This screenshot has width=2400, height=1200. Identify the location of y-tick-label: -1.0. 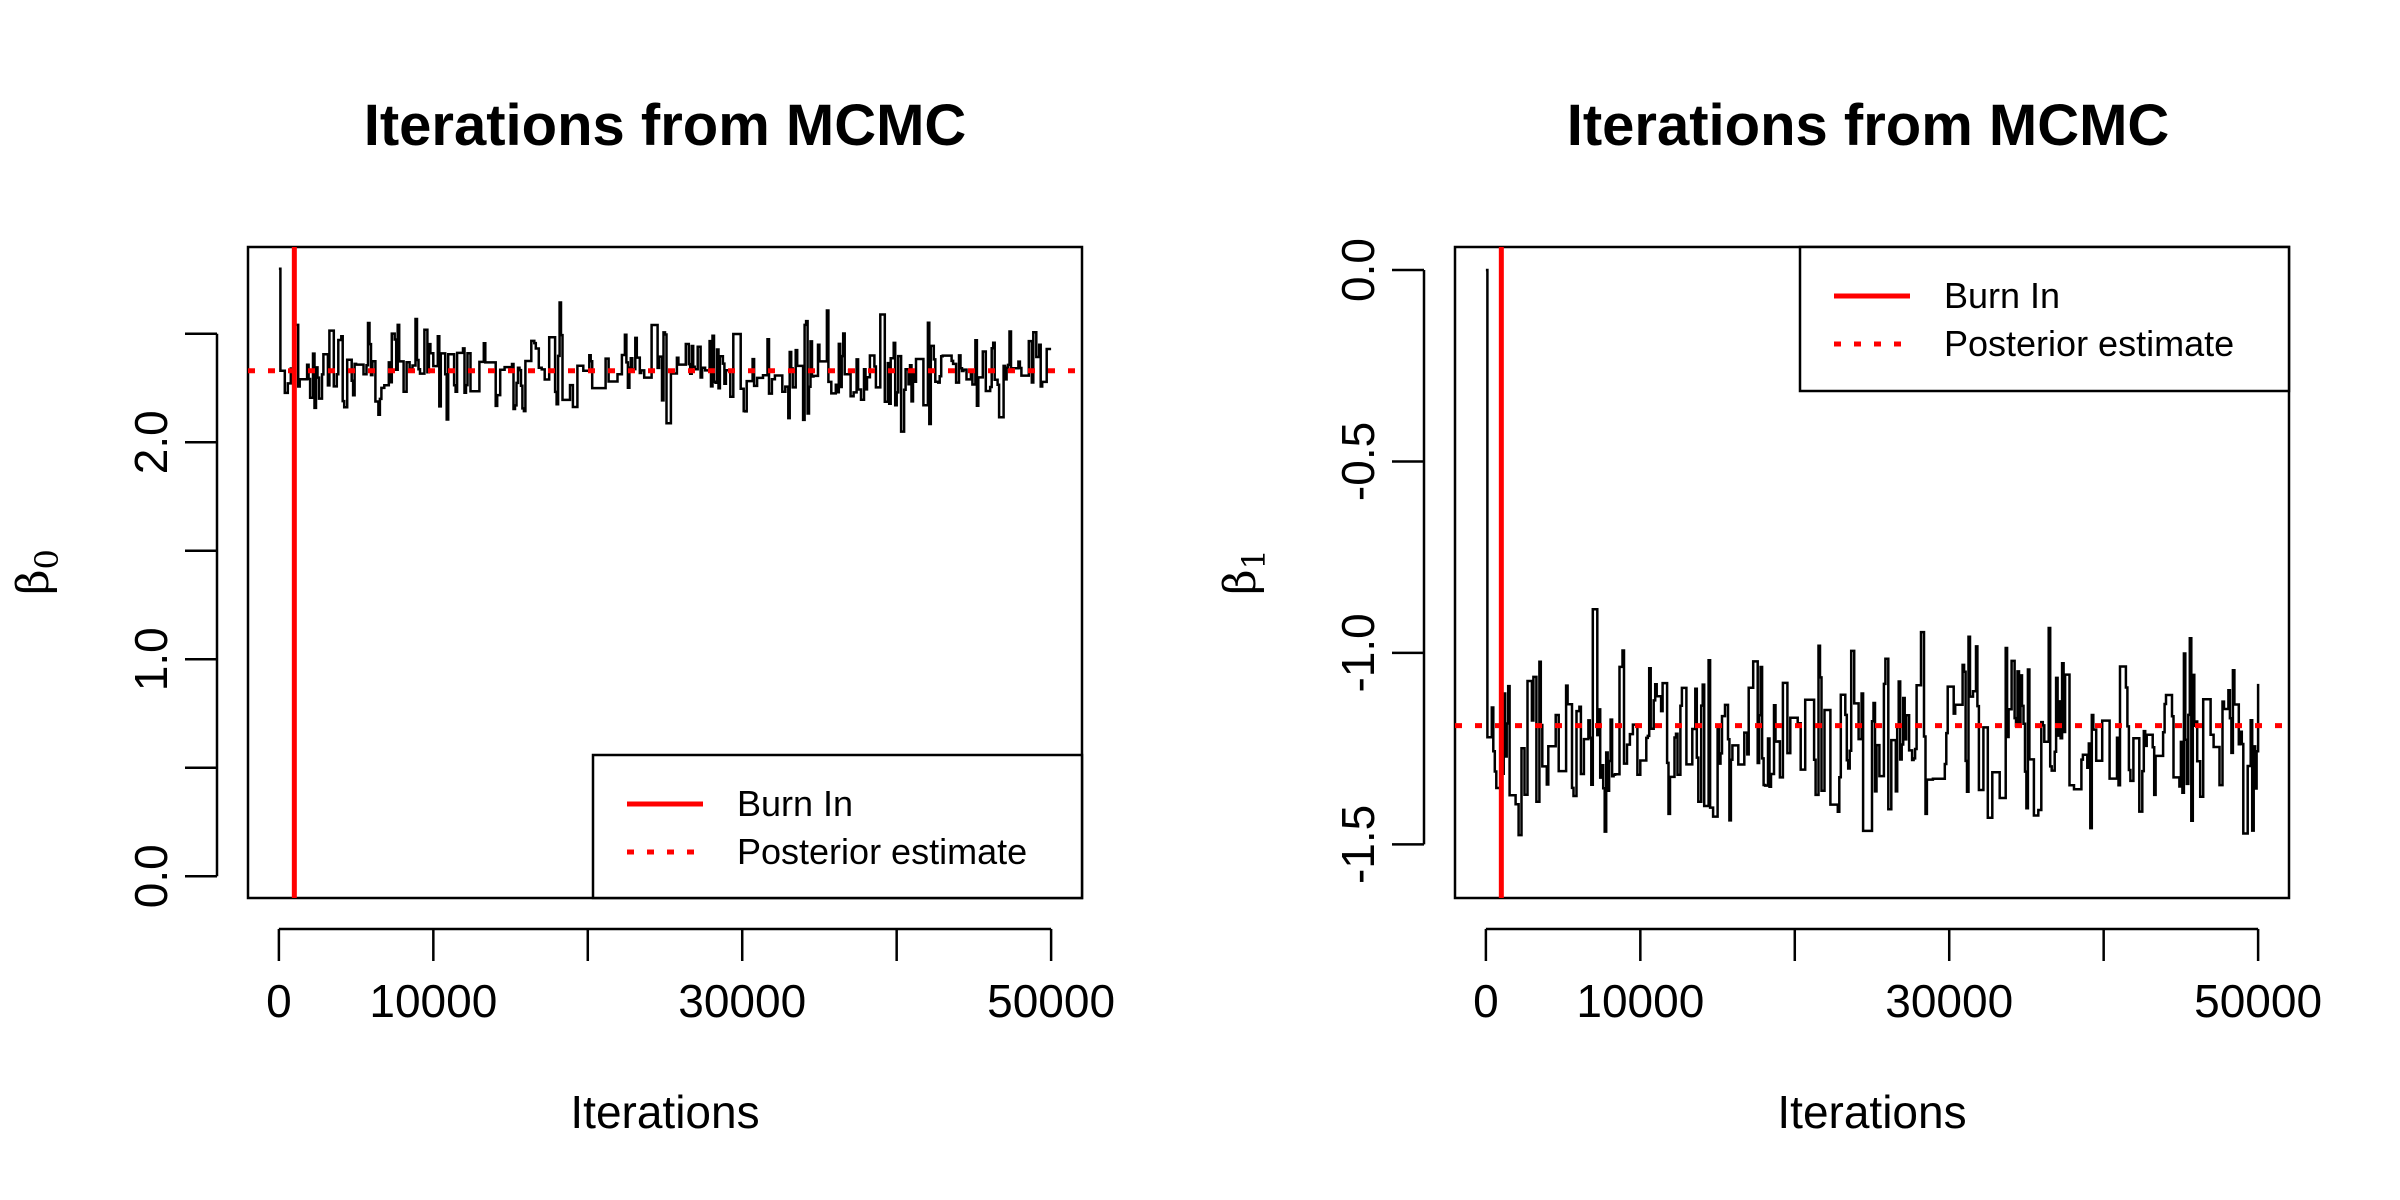
(1358, 652).